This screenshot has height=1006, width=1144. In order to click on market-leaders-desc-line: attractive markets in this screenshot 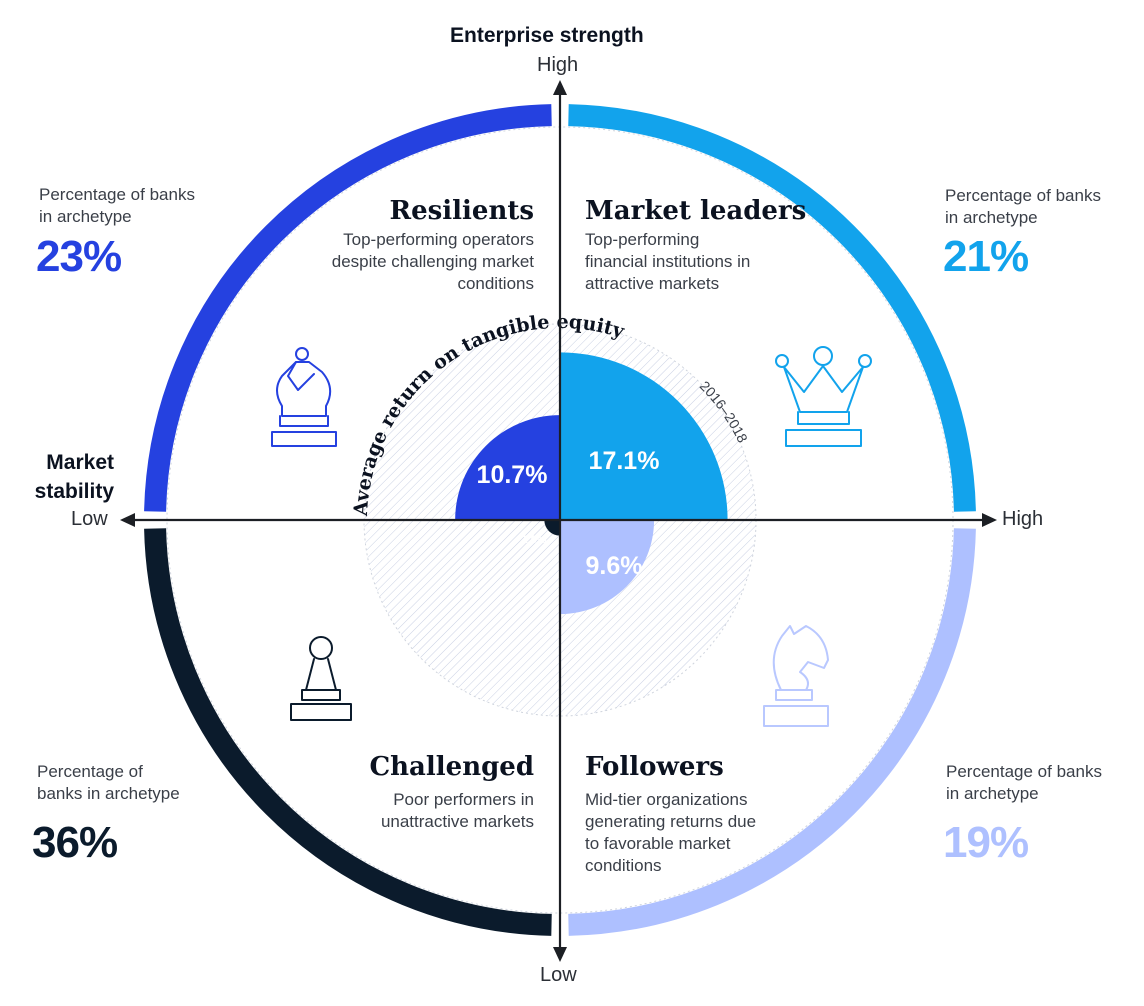, I will do `click(652, 283)`.